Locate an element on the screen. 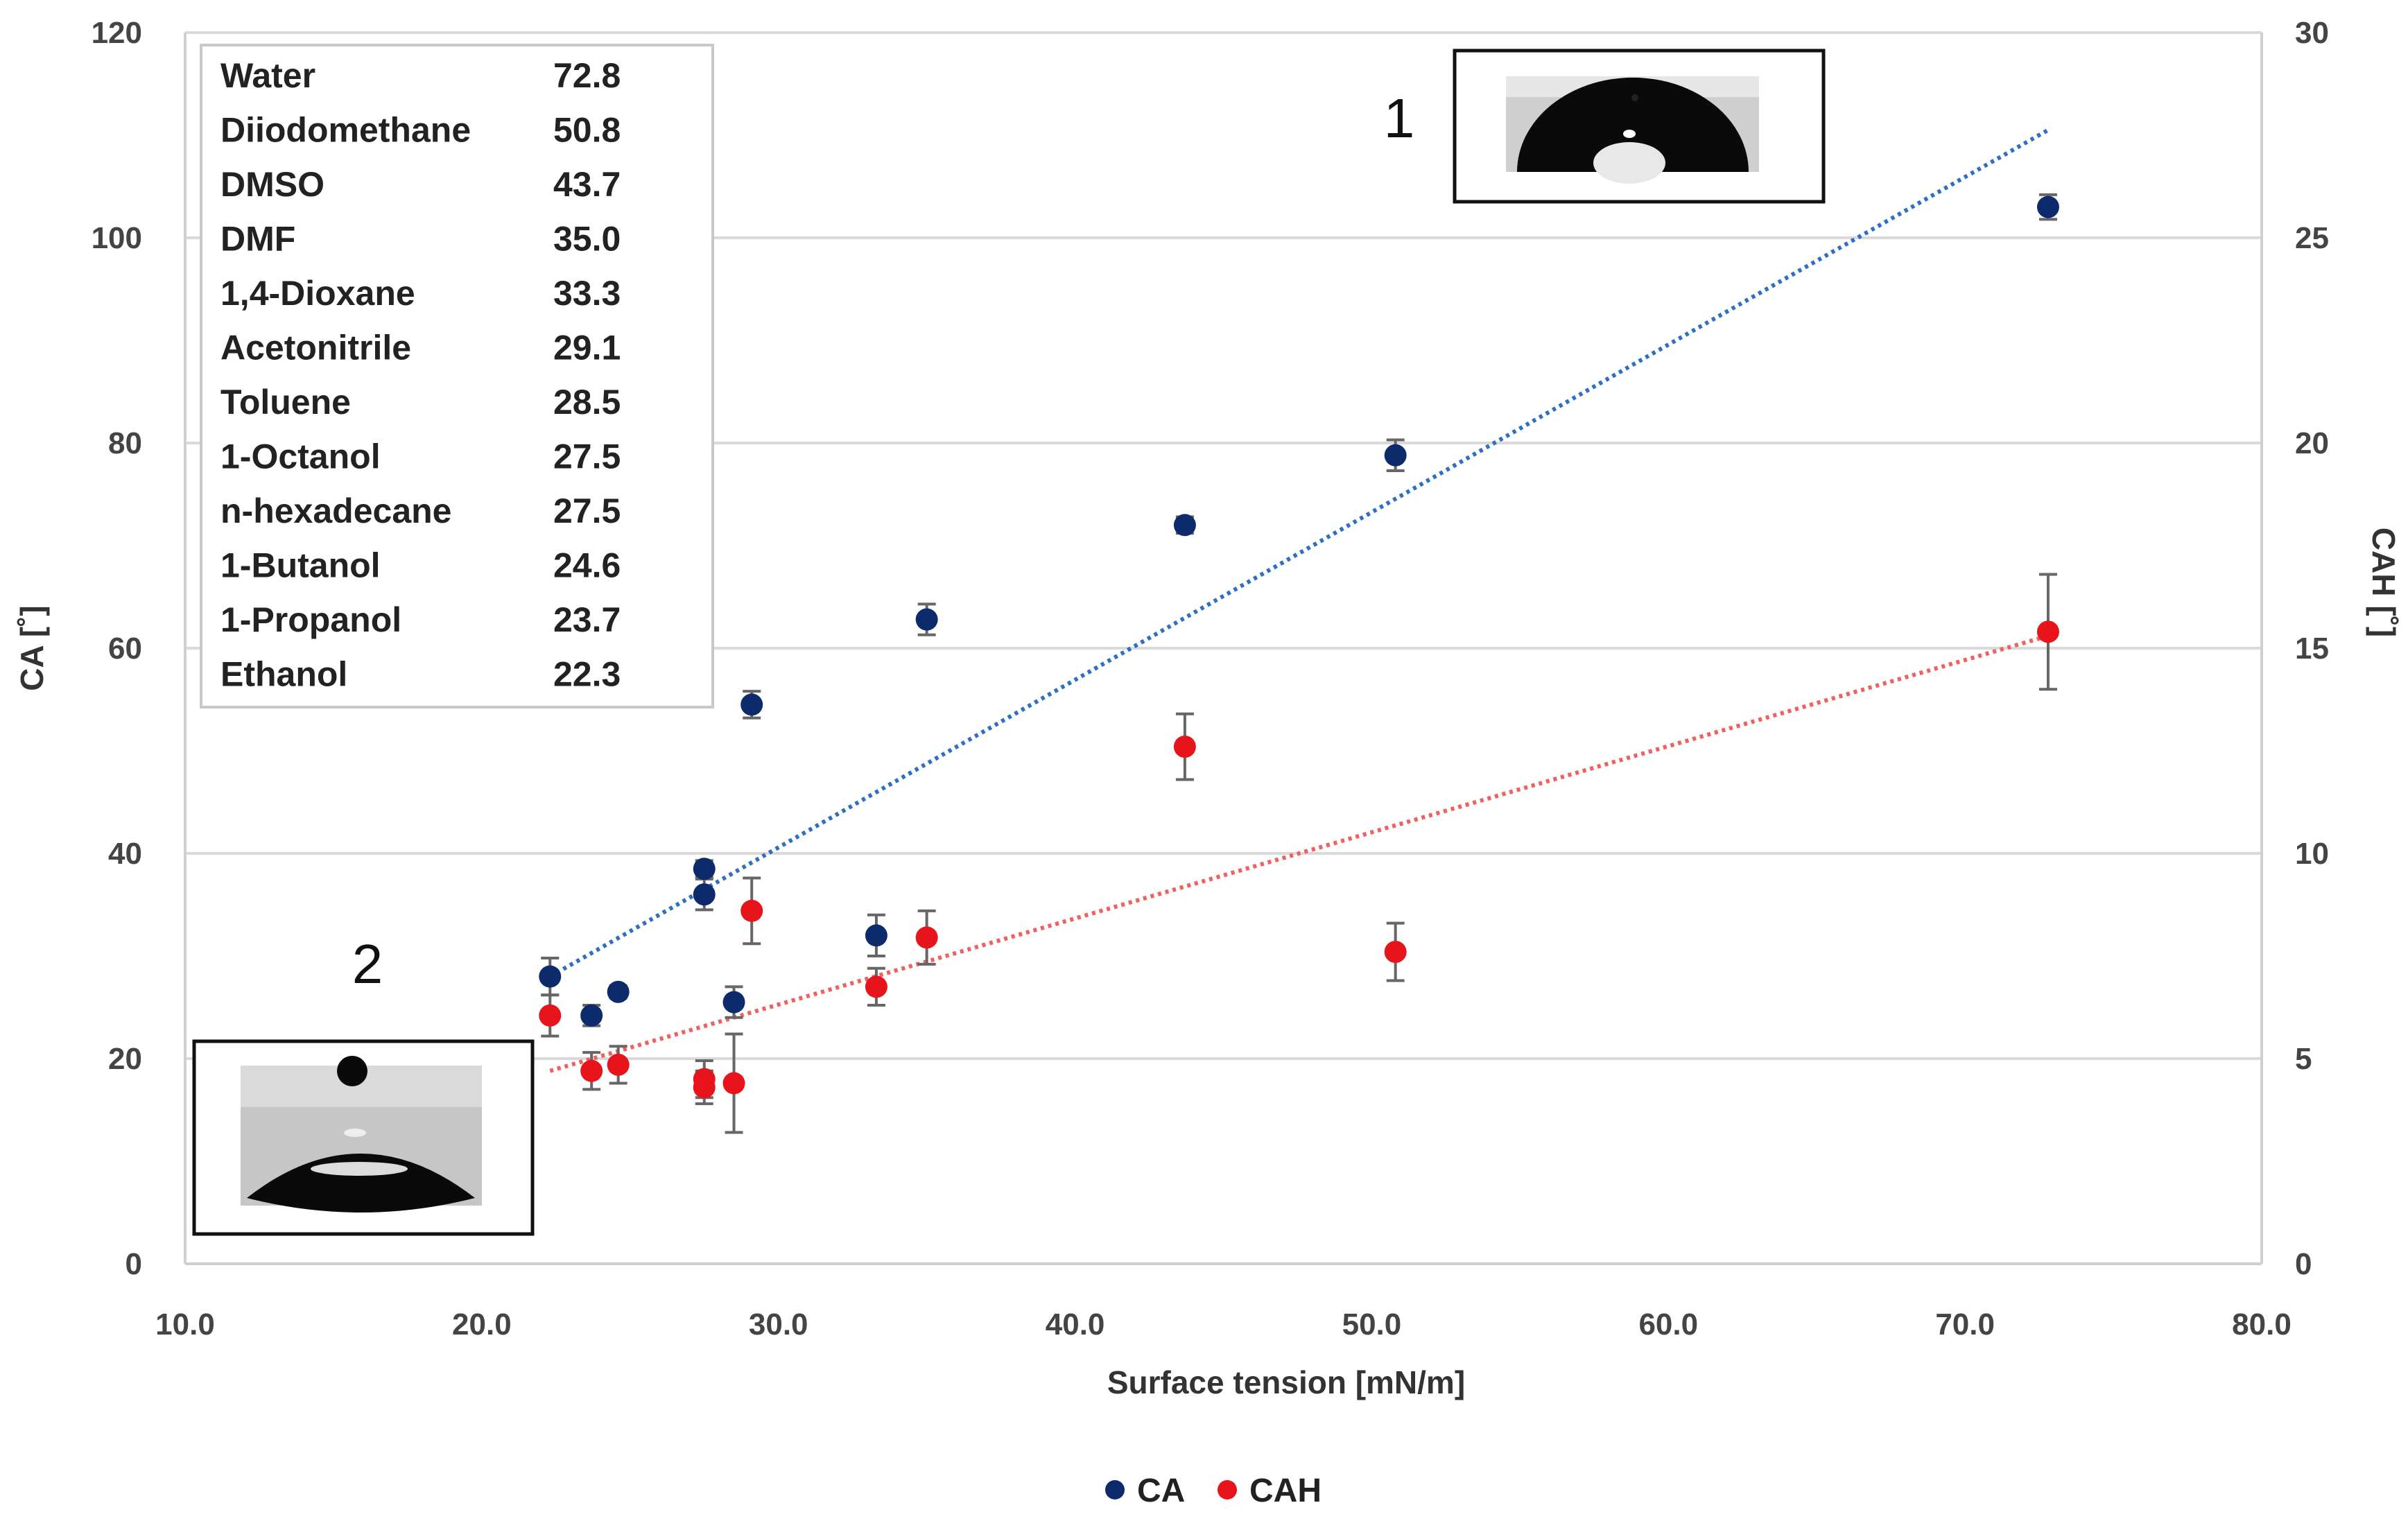 The image size is (2408, 1521). table-solvent-name: Water is located at coordinates (267, 75).